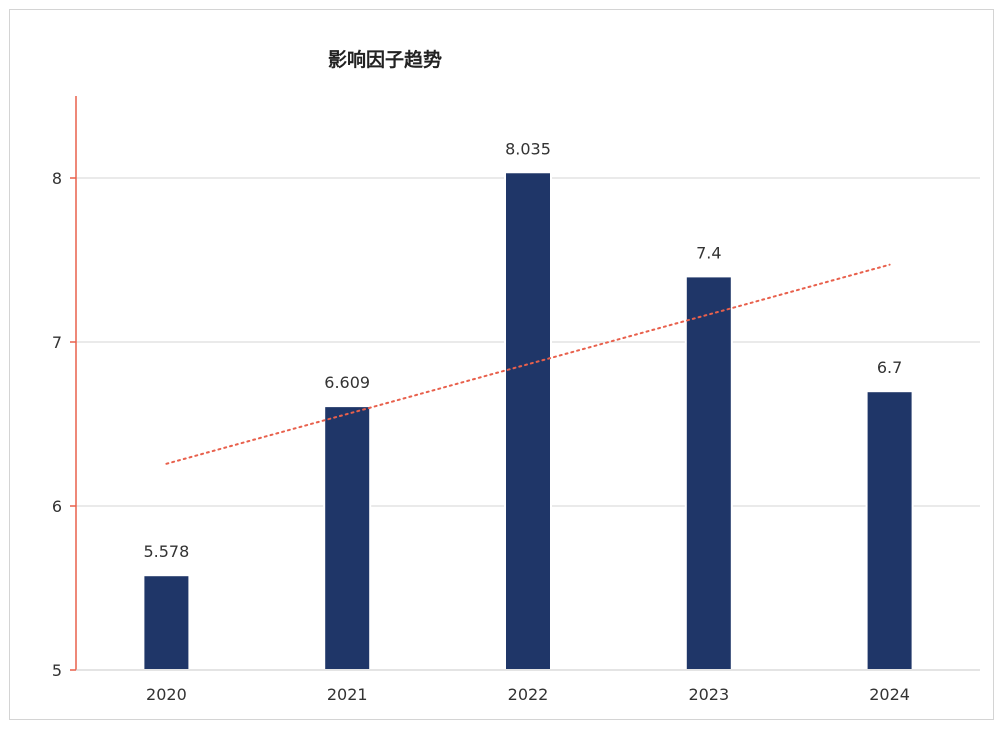  What do you see at coordinates (889, 694) in the screenshot?
I see `x-tick-label: 2024` at bounding box center [889, 694].